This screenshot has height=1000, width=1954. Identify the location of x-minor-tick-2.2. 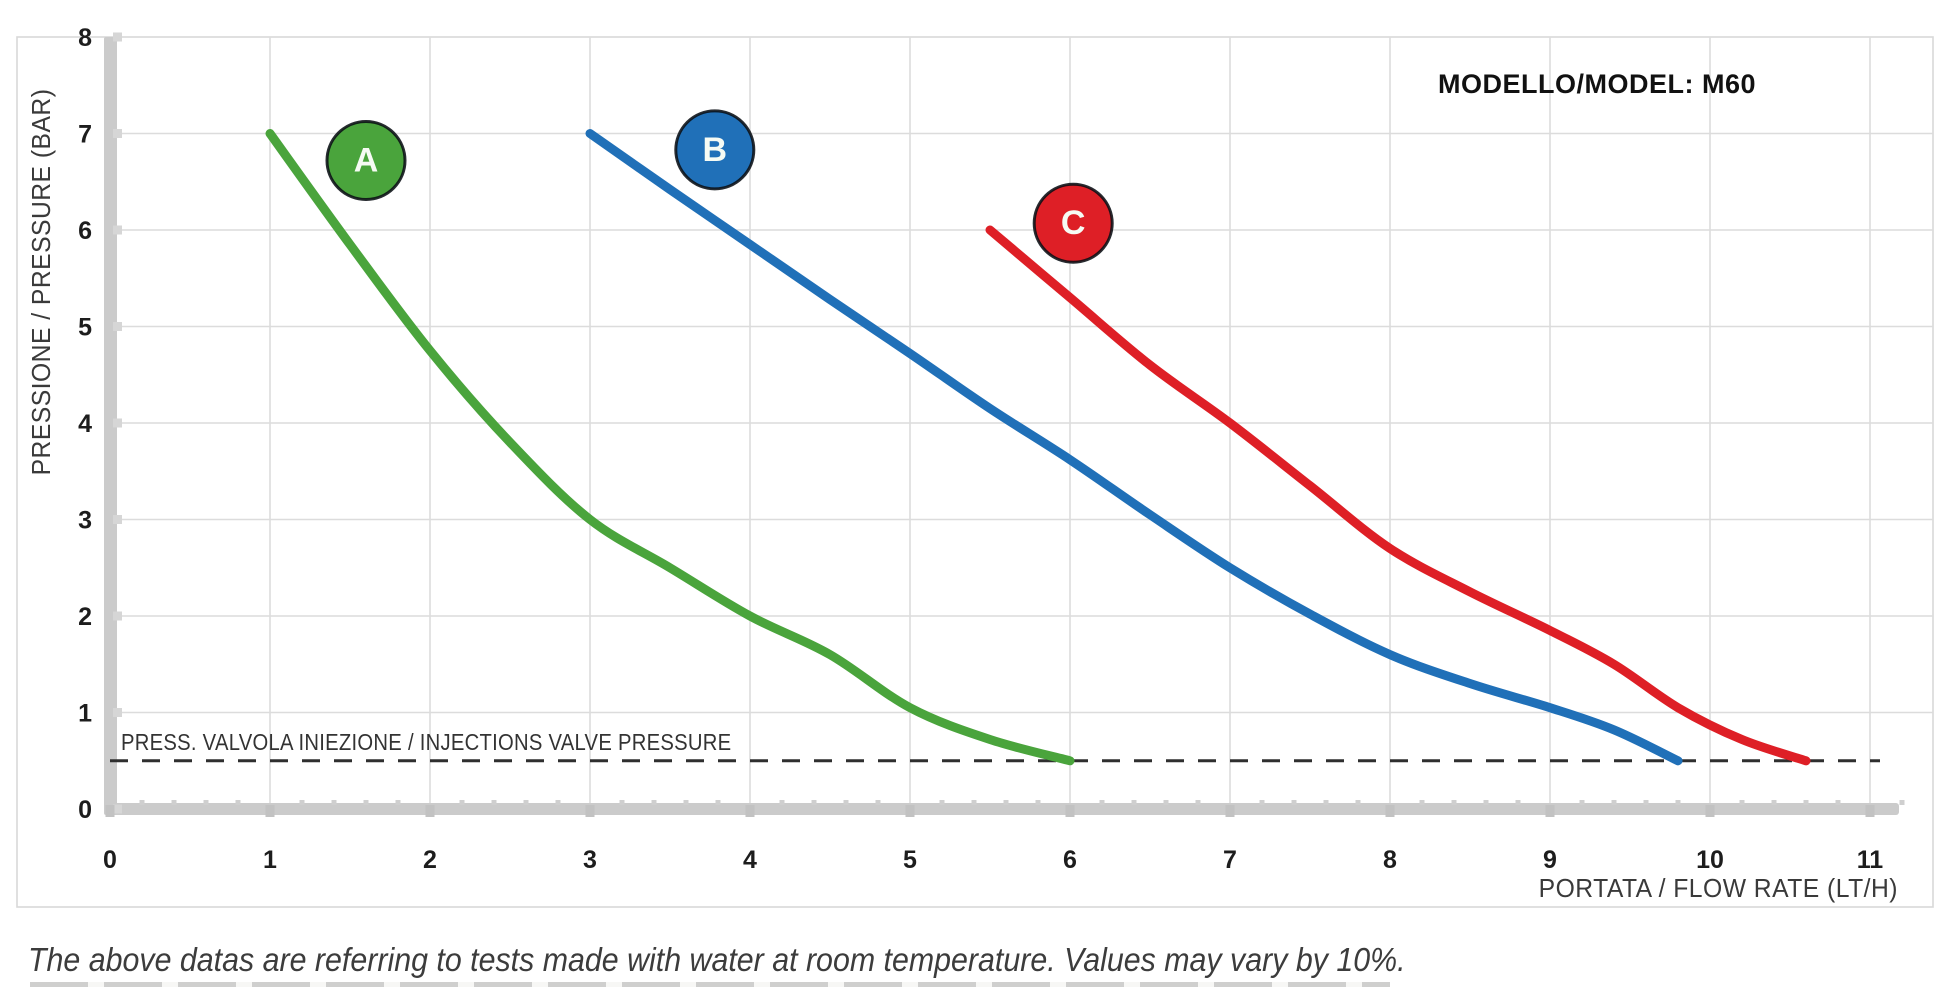
(462, 802).